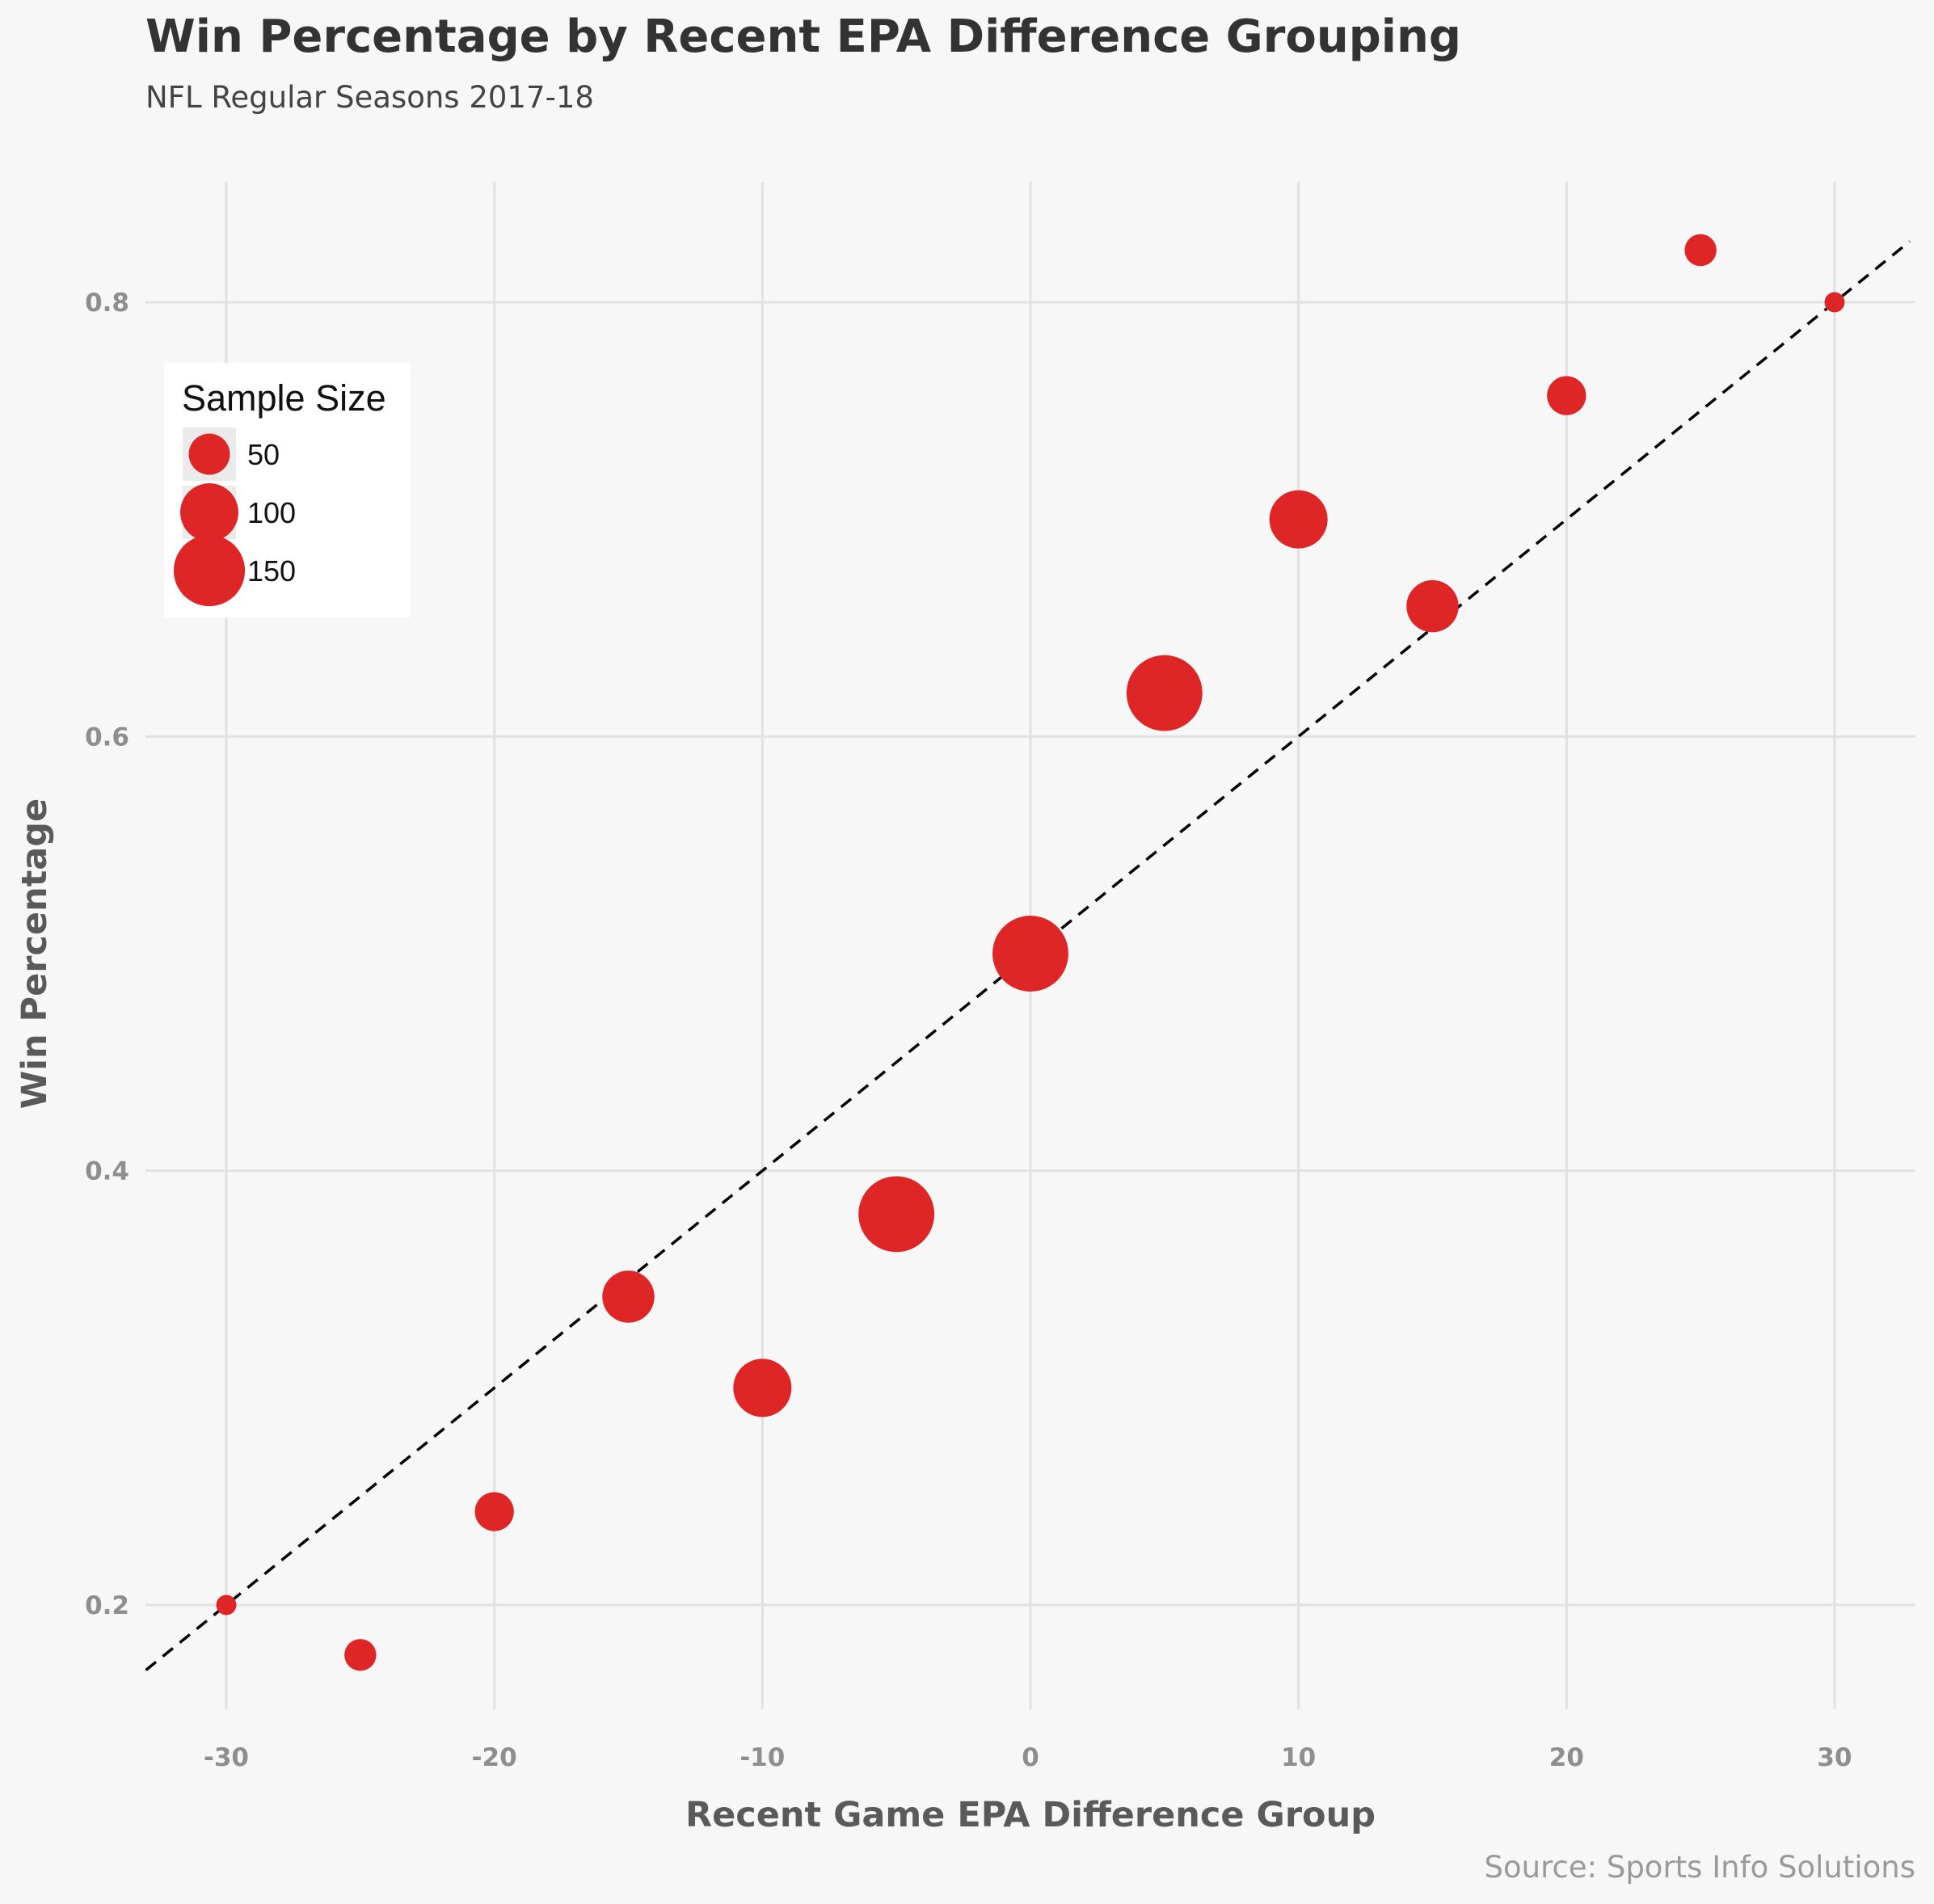 The image size is (1934, 1904). Describe the element at coordinates (1834, 1757) in the screenshot. I see `x-tick-label: 30` at that location.